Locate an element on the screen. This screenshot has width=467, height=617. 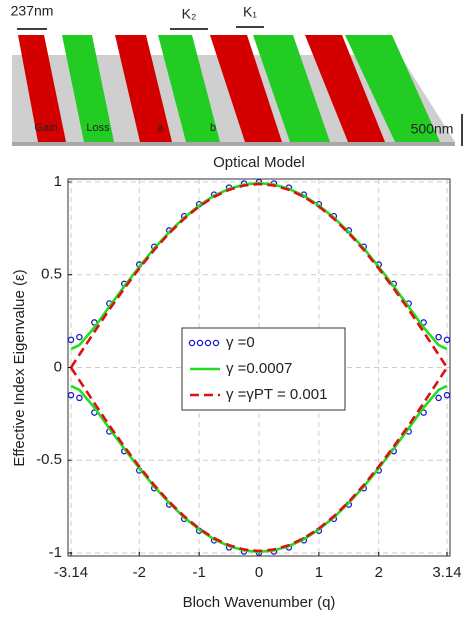
legend-label: γ =γPT = 0.001 is located at coordinates (276, 394).